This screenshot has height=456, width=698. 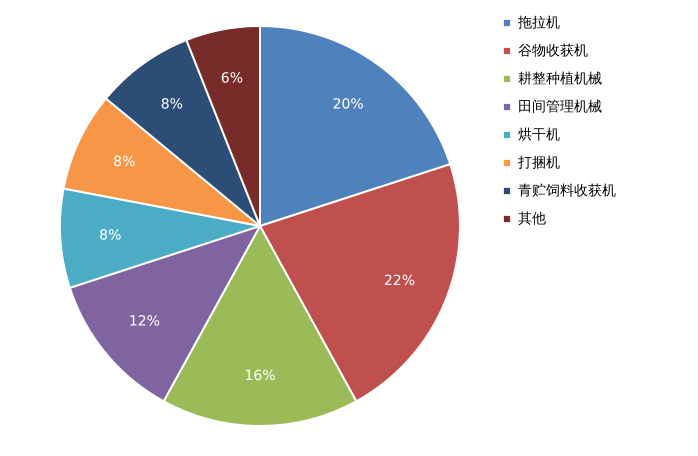 I want to click on data-label: 6%, so click(x=231, y=78).